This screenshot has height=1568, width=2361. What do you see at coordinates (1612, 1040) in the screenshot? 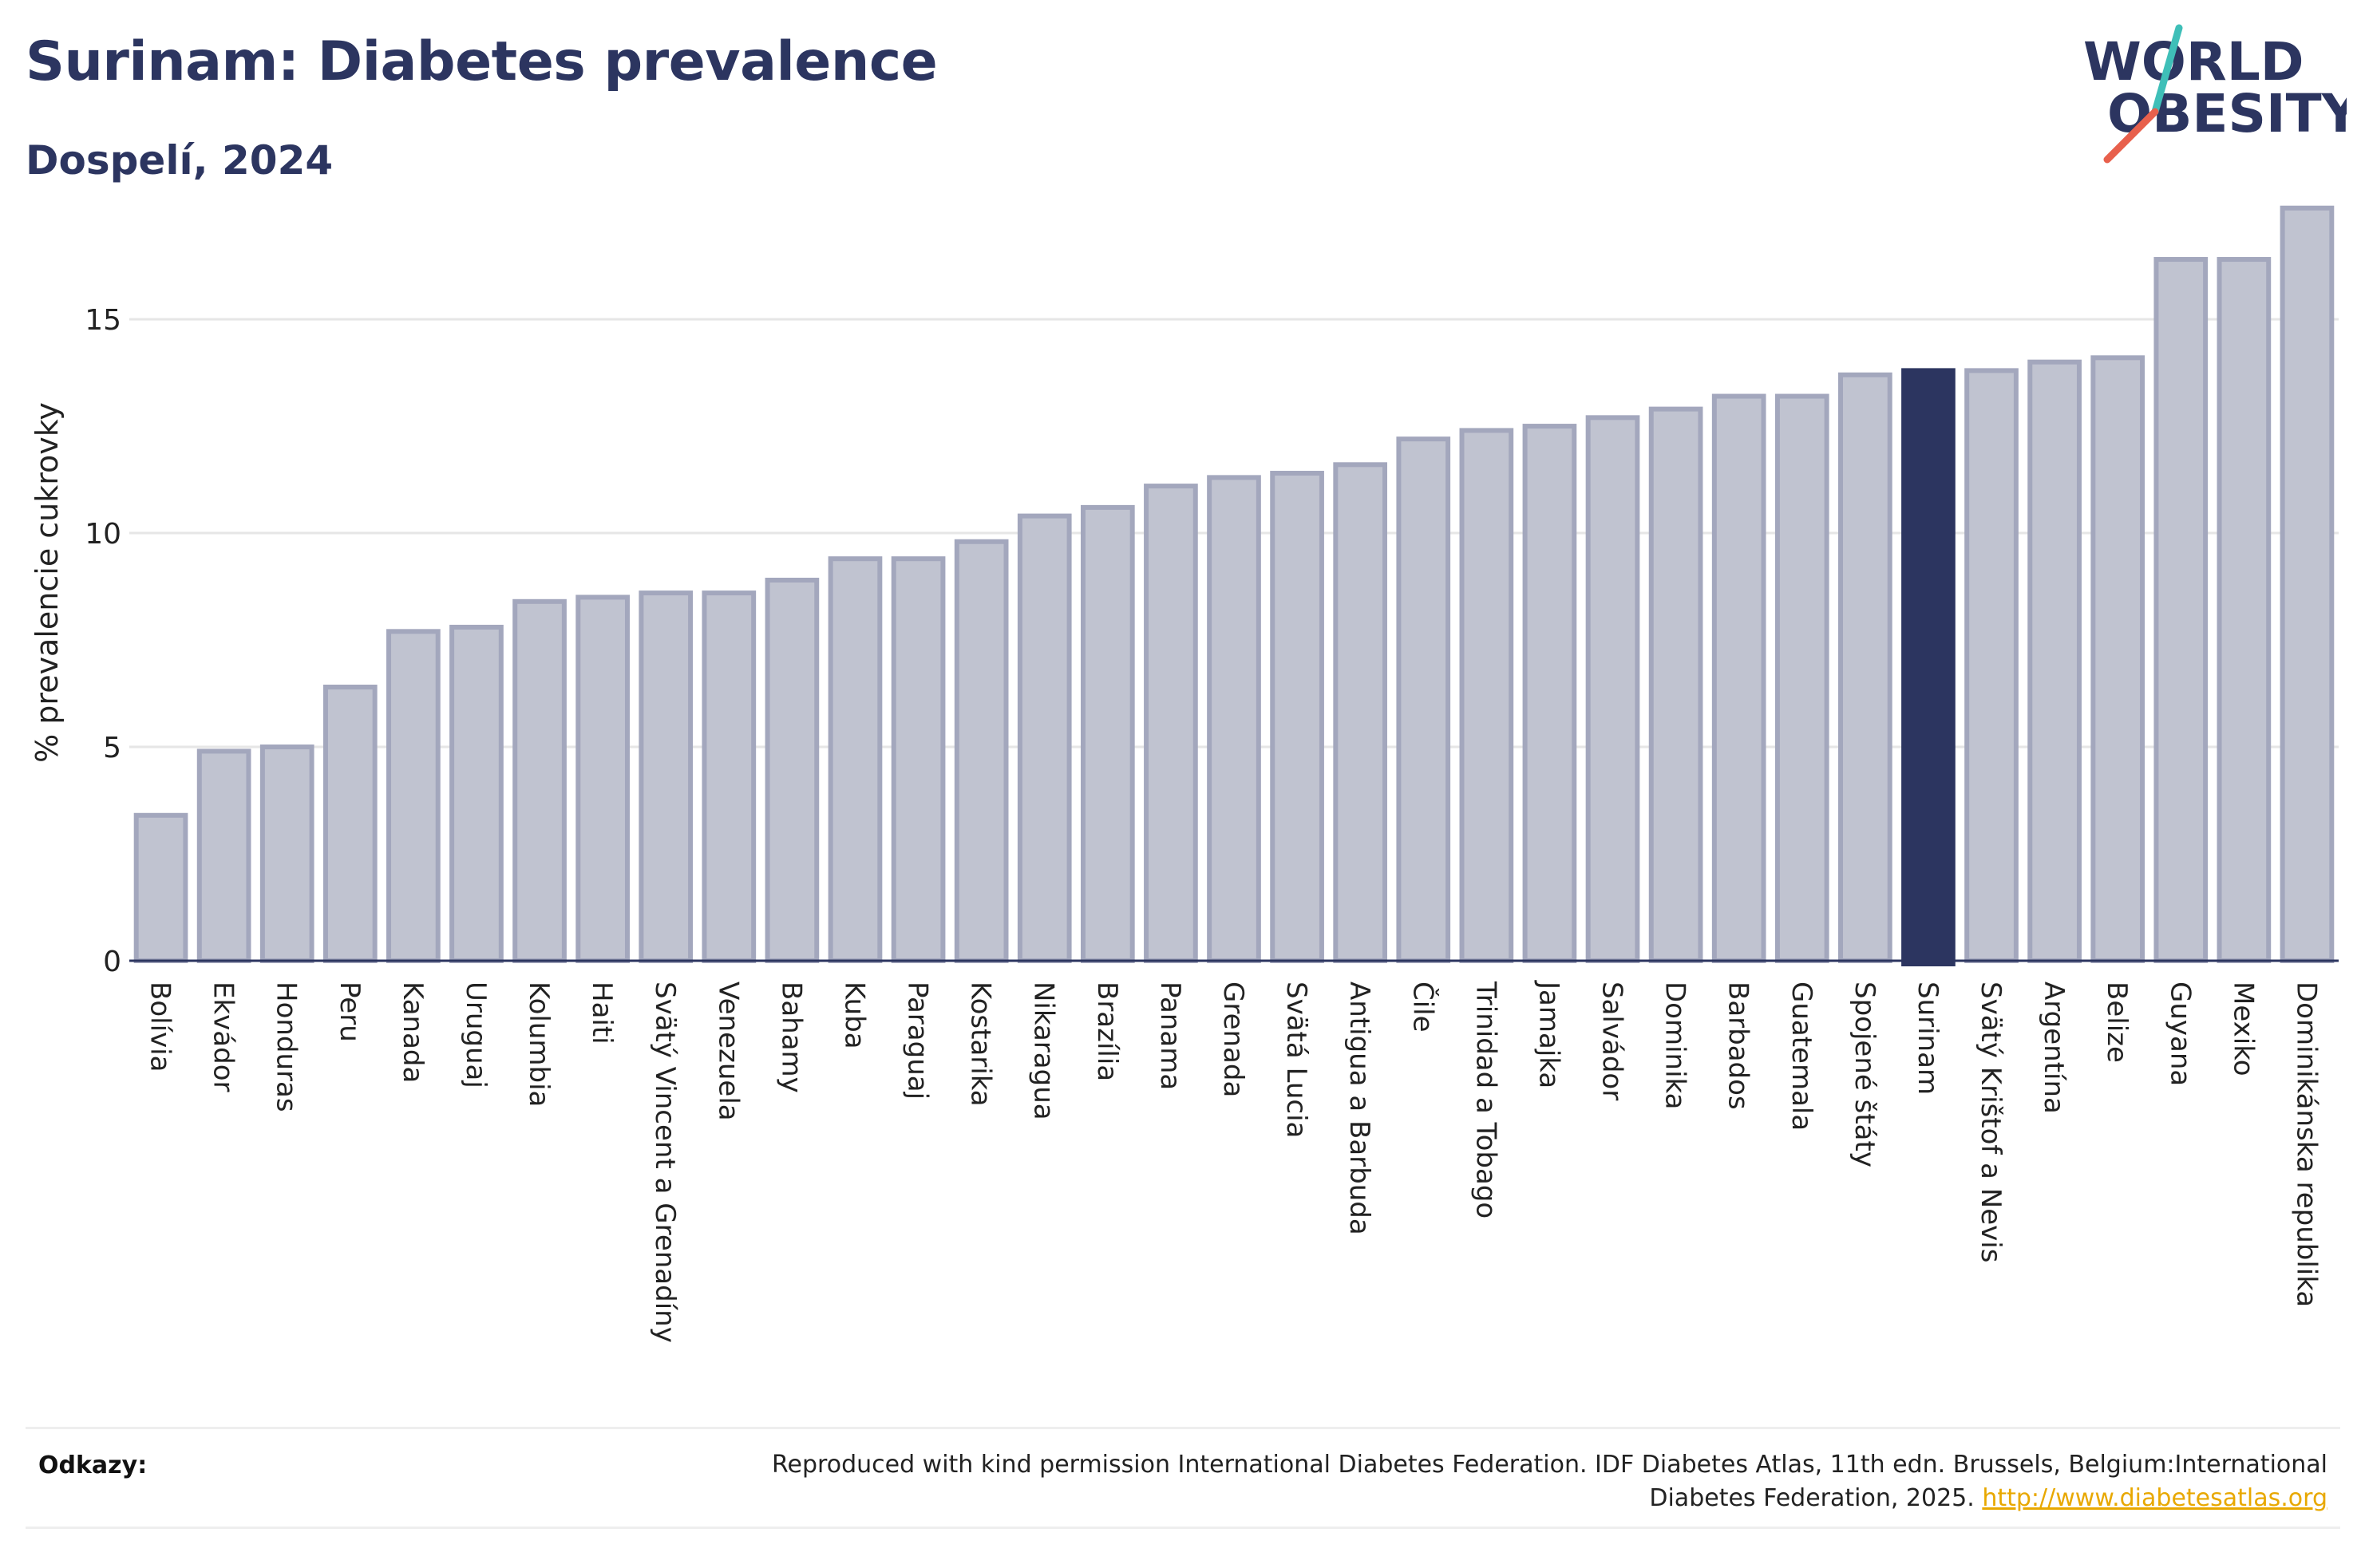
I see `x-tick-label: Salvádor` at bounding box center [1612, 1040].